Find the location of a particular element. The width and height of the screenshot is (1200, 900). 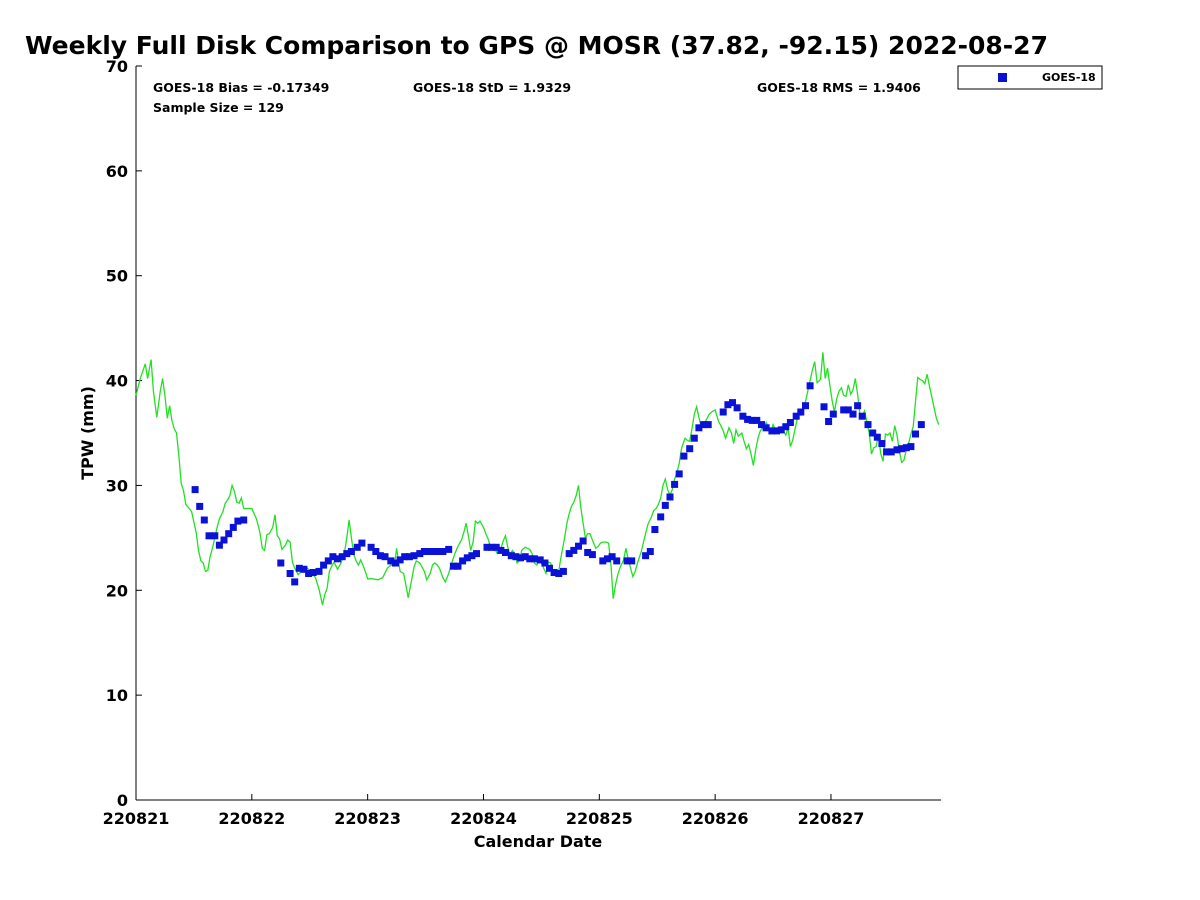

x-tick-label: 220825 is located at coordinates (599, 818).